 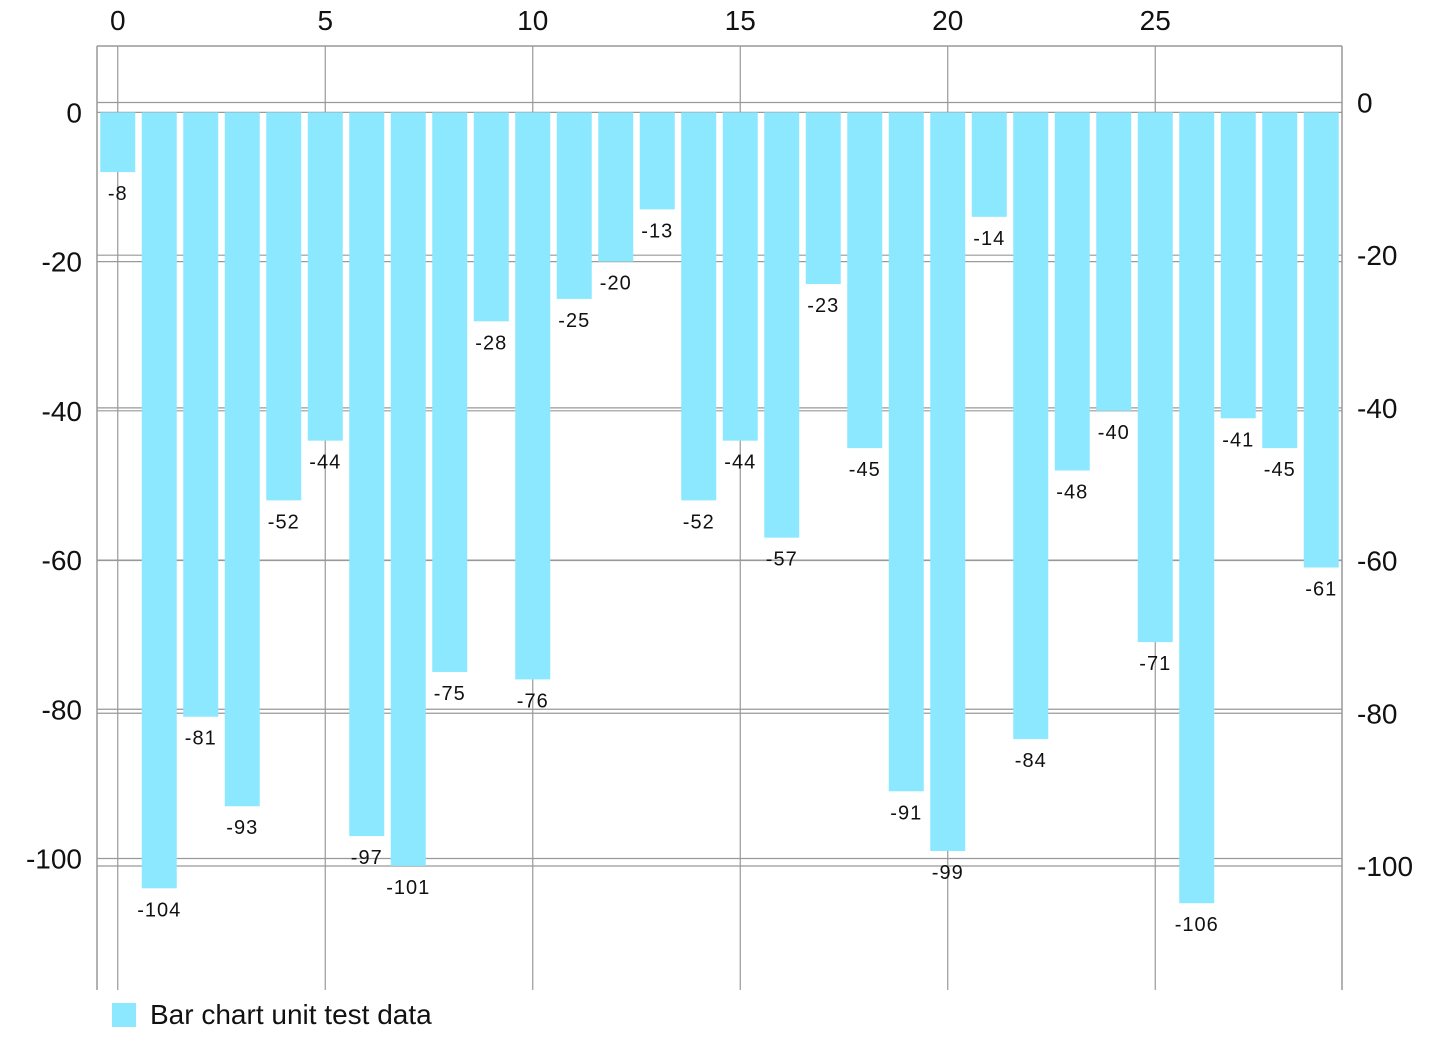 I want to click on x-tick-label: 5, so click(x=325, y=20).